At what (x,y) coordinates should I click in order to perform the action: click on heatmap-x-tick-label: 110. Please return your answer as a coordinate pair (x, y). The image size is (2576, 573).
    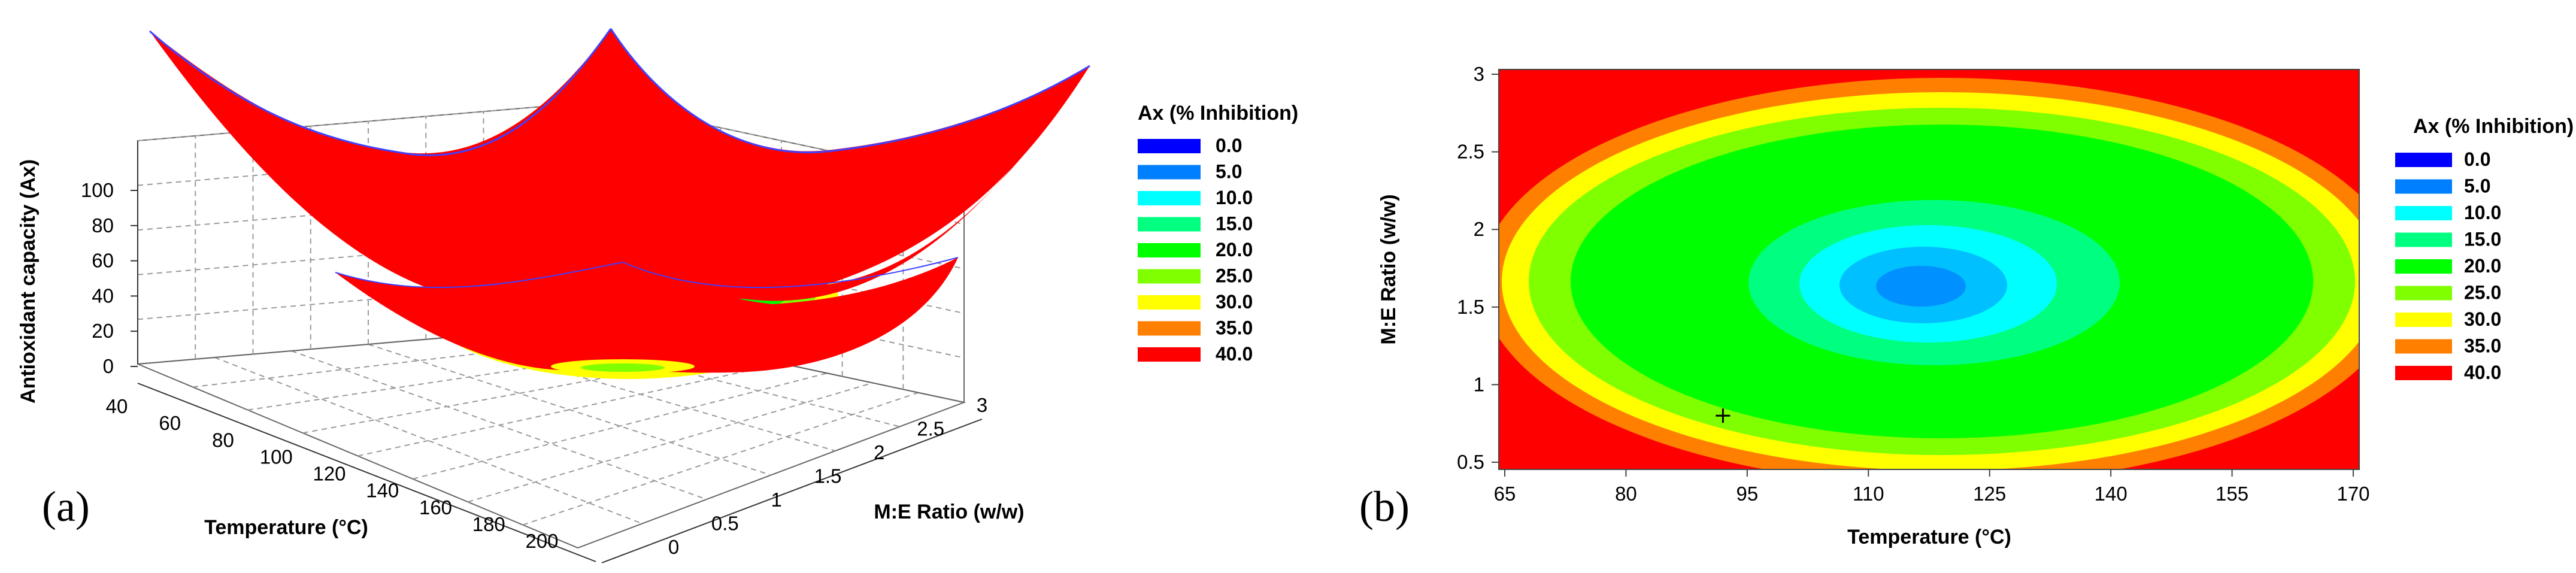
    Looking at the image, I should click on (1868, 494).